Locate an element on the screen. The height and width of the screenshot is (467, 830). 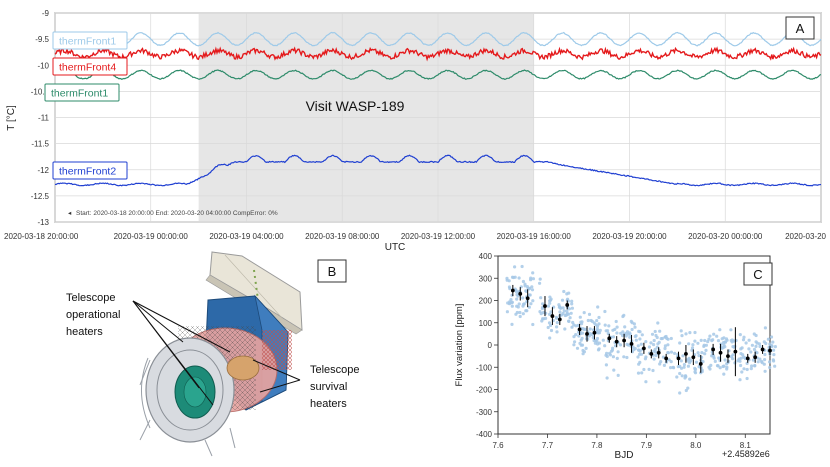
panel-b-label-box is located at coordinates (332, 271).